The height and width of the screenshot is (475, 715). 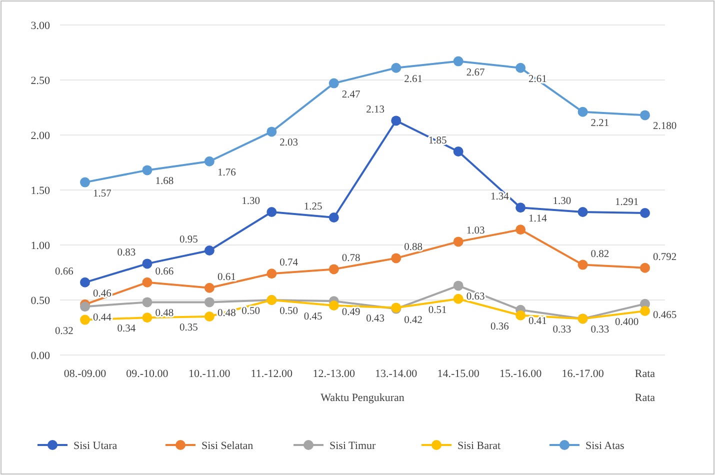 I want to click on data-label: 1.291, so click(x=627, y=202).